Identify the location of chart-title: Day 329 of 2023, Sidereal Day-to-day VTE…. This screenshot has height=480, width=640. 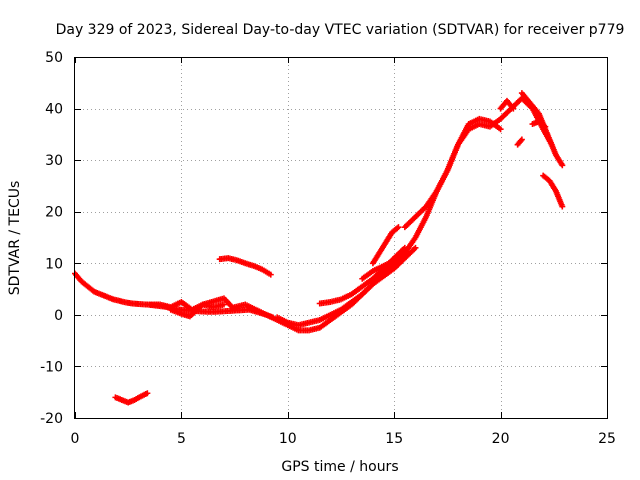
(340, 30).